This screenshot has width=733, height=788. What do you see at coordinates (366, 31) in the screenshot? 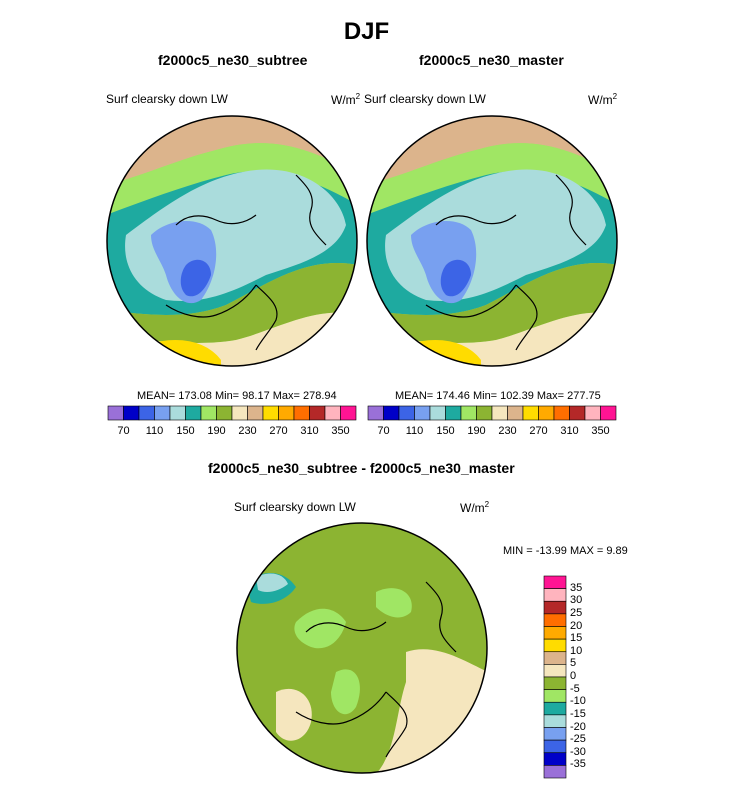
I see `figure-title: DJF` at bounding box center [366, 31].